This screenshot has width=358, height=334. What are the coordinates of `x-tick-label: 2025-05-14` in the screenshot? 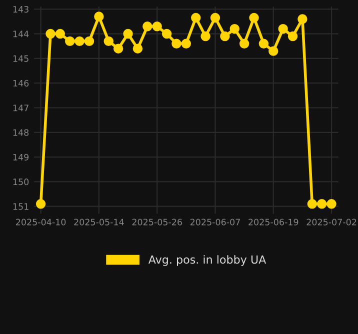 It's located at (99, 222).